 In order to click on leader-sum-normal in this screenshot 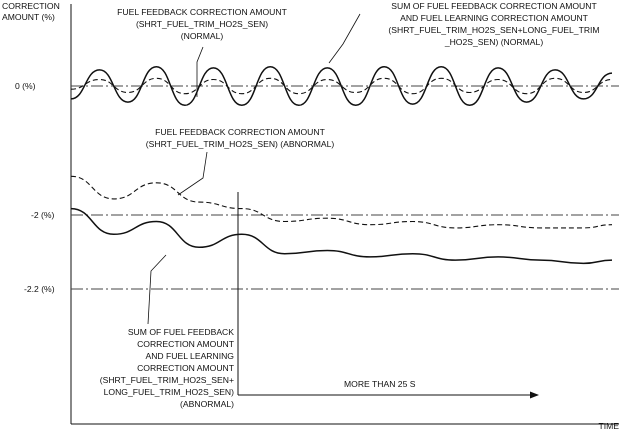, I will do `click(344, 38)`.